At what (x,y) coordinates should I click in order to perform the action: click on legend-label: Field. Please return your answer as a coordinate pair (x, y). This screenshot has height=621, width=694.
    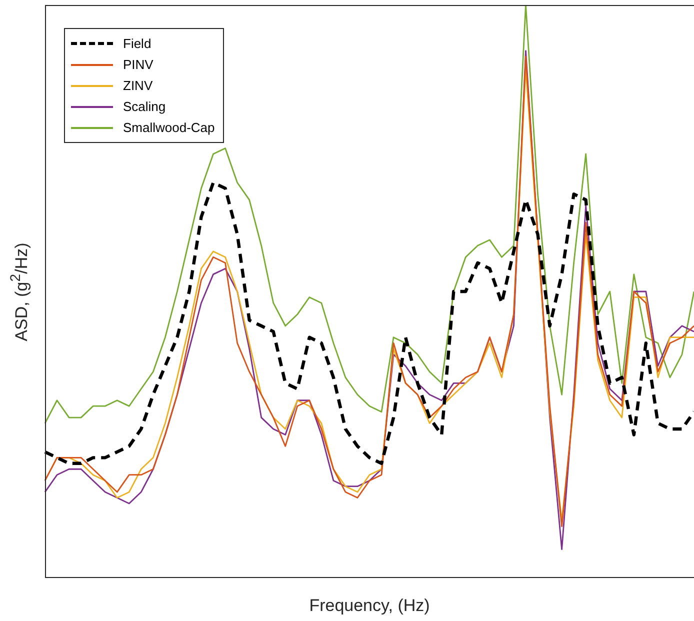
    Looking at the image, I should click on (137, 43).